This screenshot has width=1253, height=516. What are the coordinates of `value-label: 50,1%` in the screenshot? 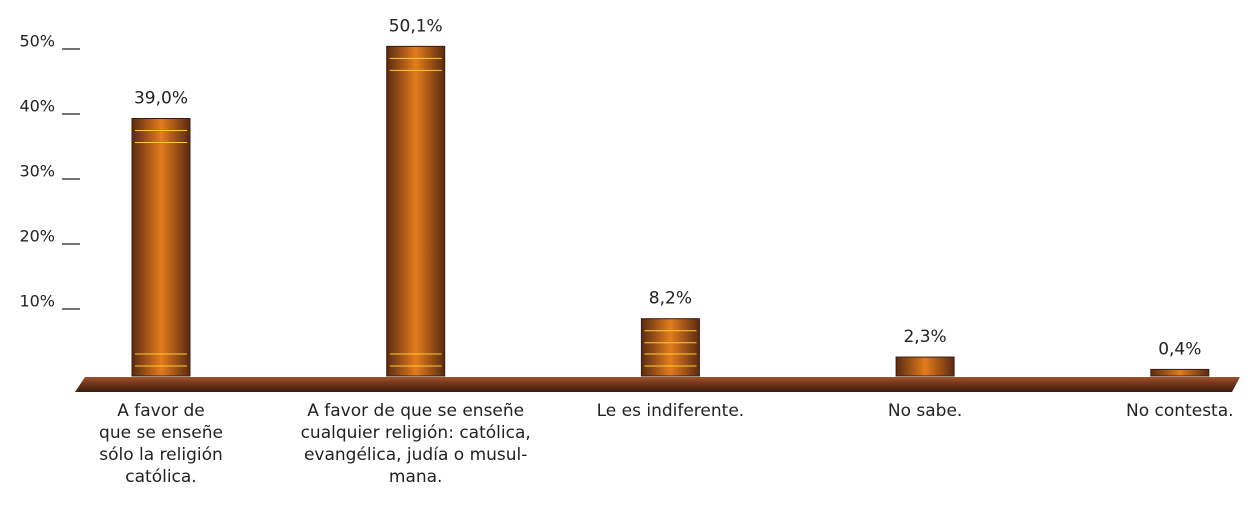 It's located at (416, 26).